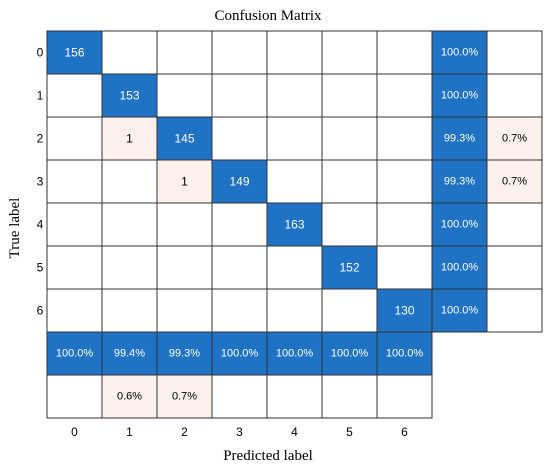 The image size is (550, 469). I want to click on x-tick-label: 6, so click(404, 432).